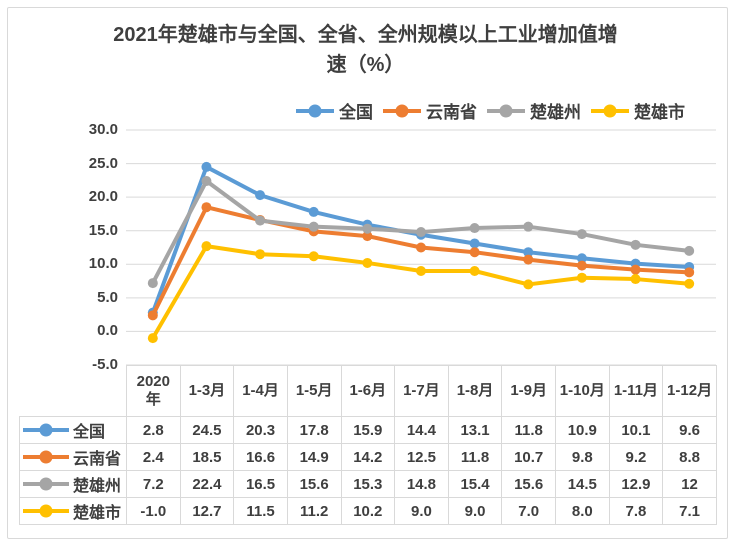  I want to click on table-value-cell: 7.2, so click(153, 484).